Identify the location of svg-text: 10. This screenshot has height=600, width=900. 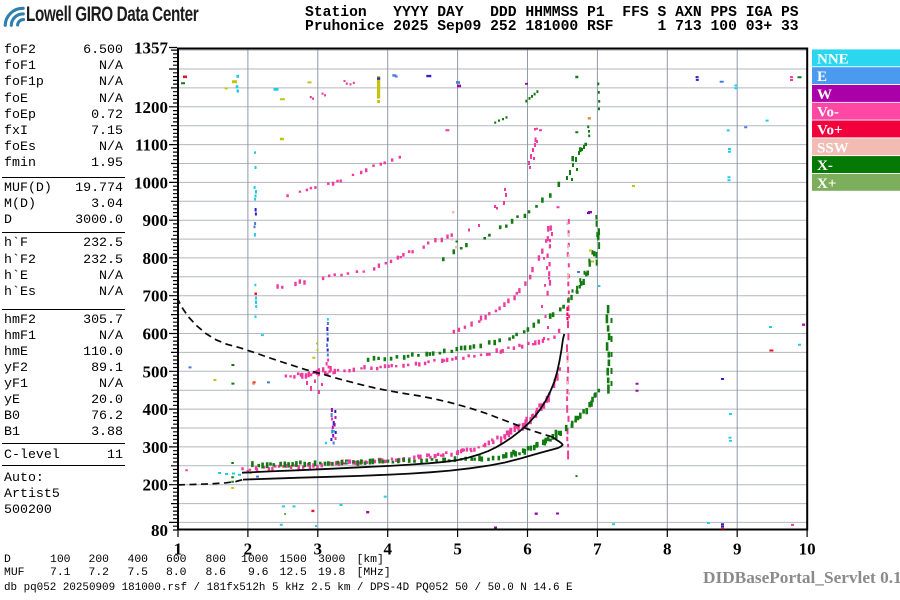
(807, 549).